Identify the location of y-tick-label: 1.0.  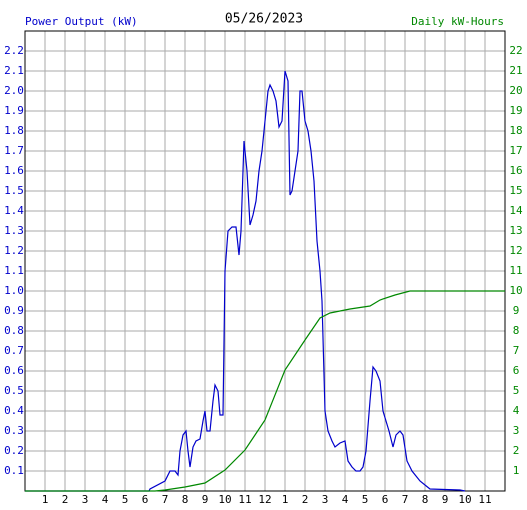
(14, 290).